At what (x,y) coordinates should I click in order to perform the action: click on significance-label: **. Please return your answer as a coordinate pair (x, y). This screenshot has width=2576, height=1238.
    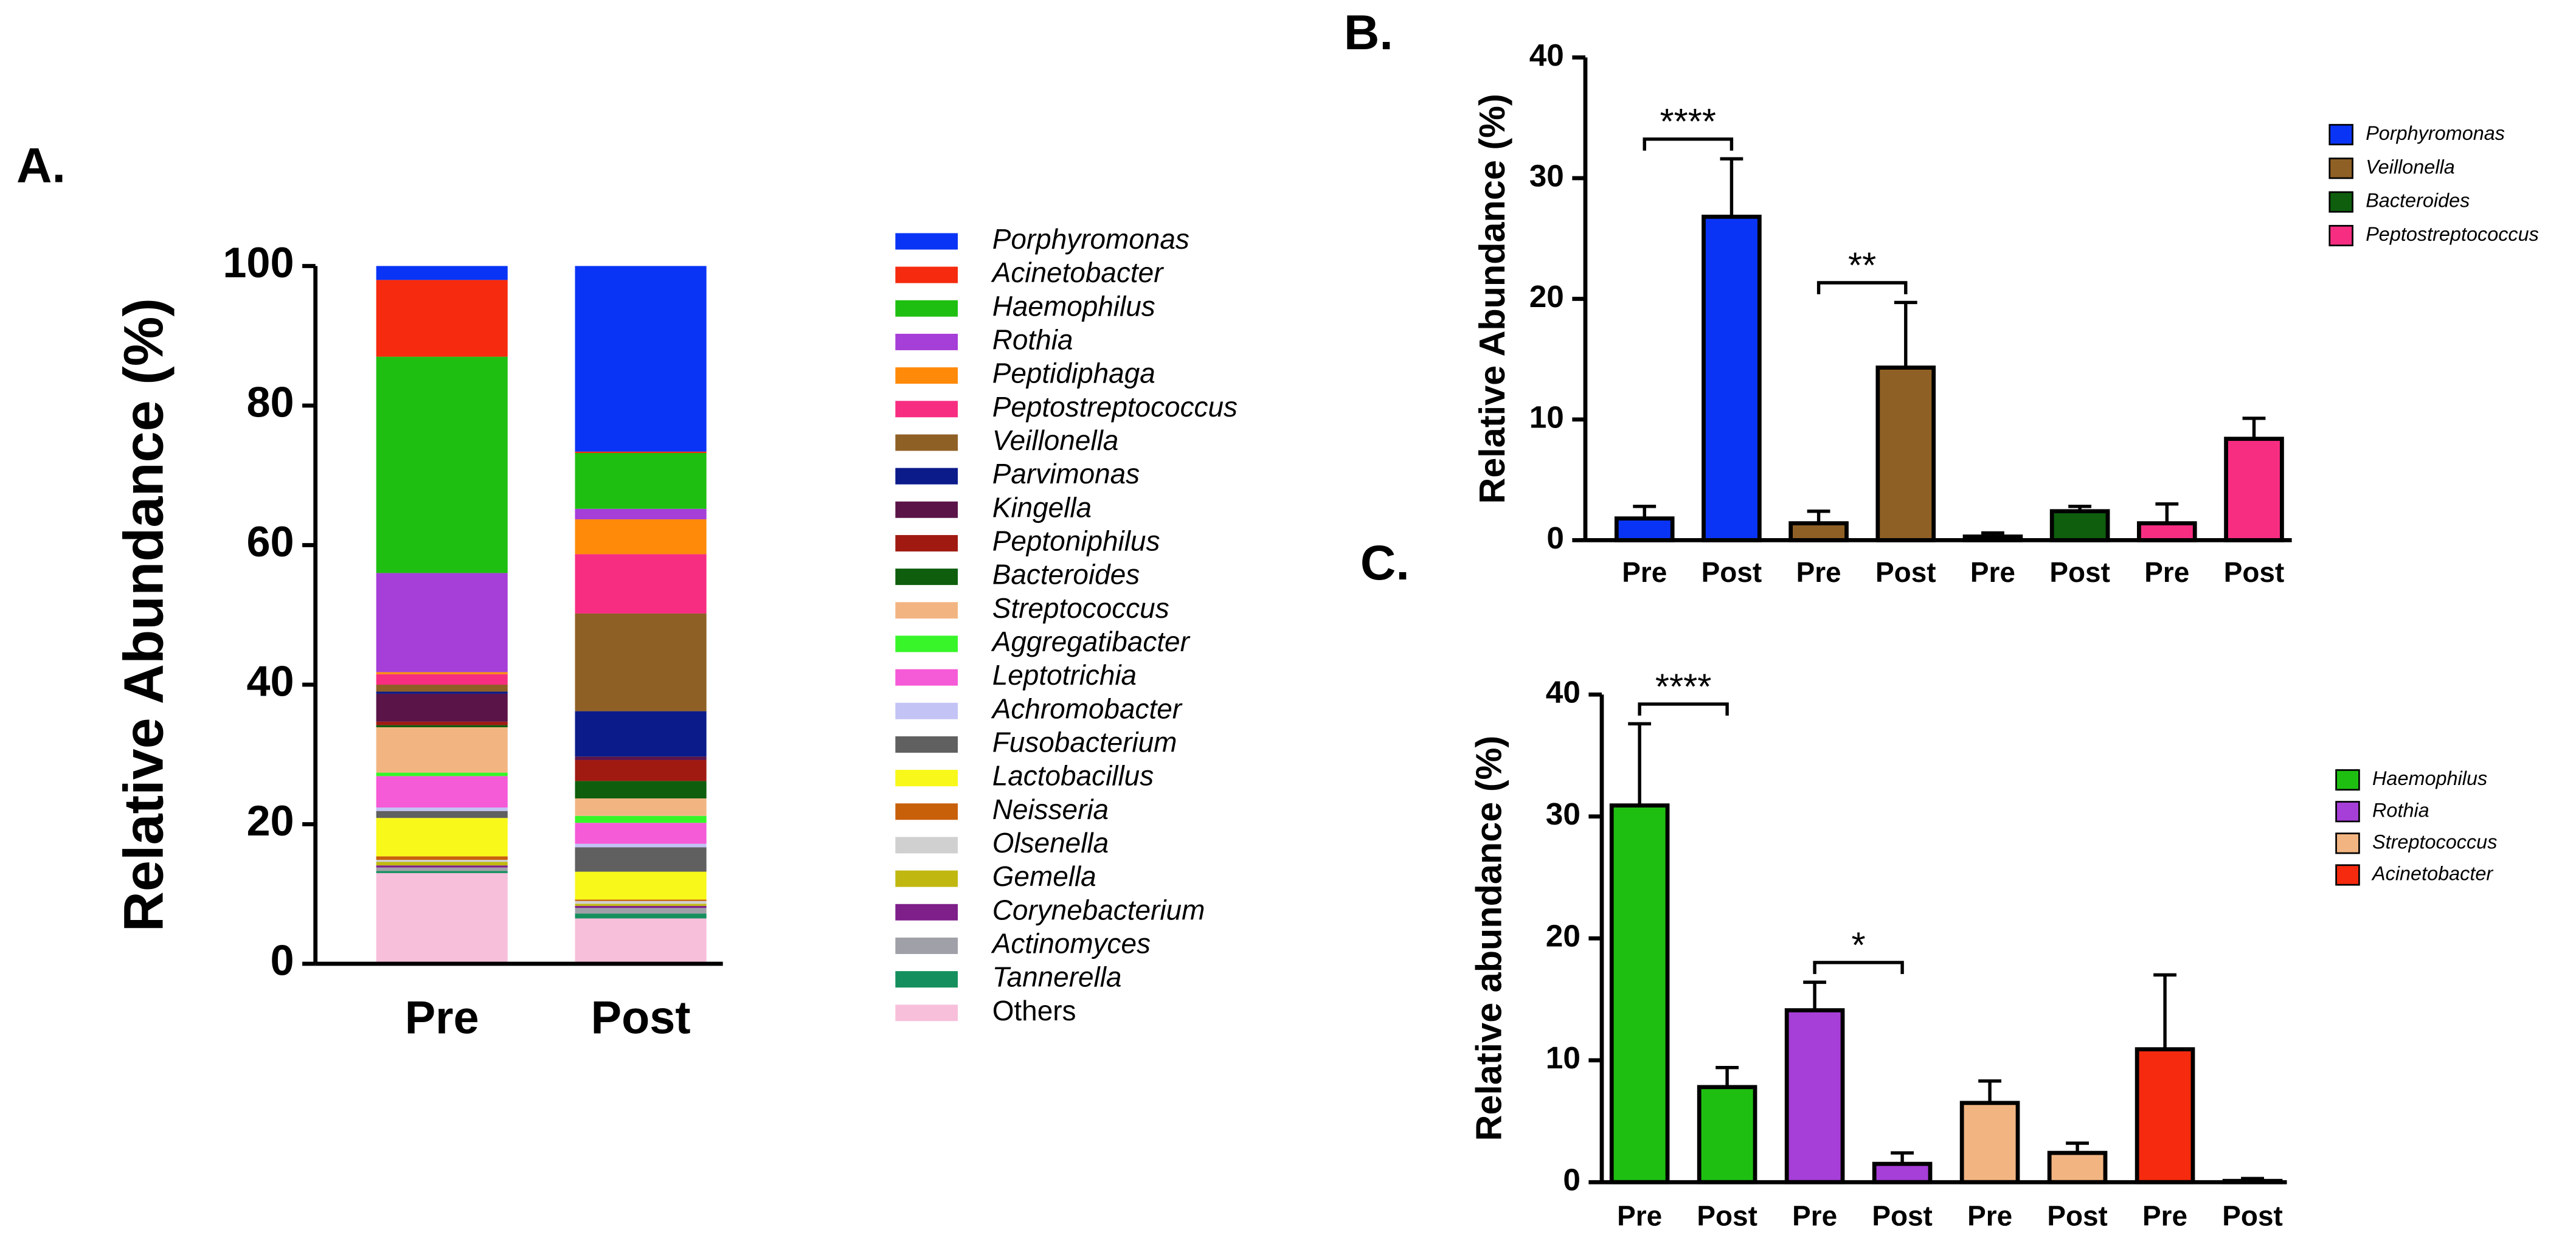
    Looking at the image, I should click on (1862, 264).